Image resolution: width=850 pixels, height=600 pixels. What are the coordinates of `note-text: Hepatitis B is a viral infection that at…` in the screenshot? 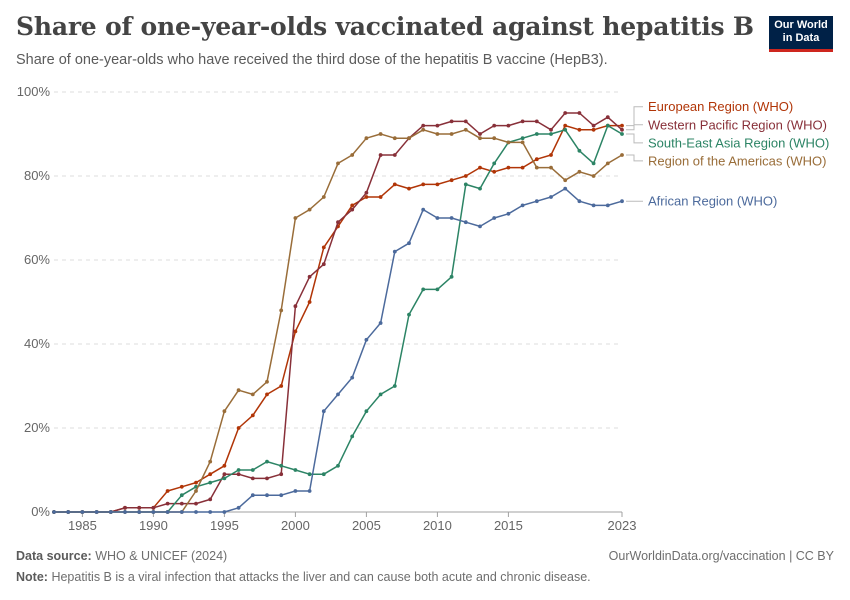 It's located at (321, 577).